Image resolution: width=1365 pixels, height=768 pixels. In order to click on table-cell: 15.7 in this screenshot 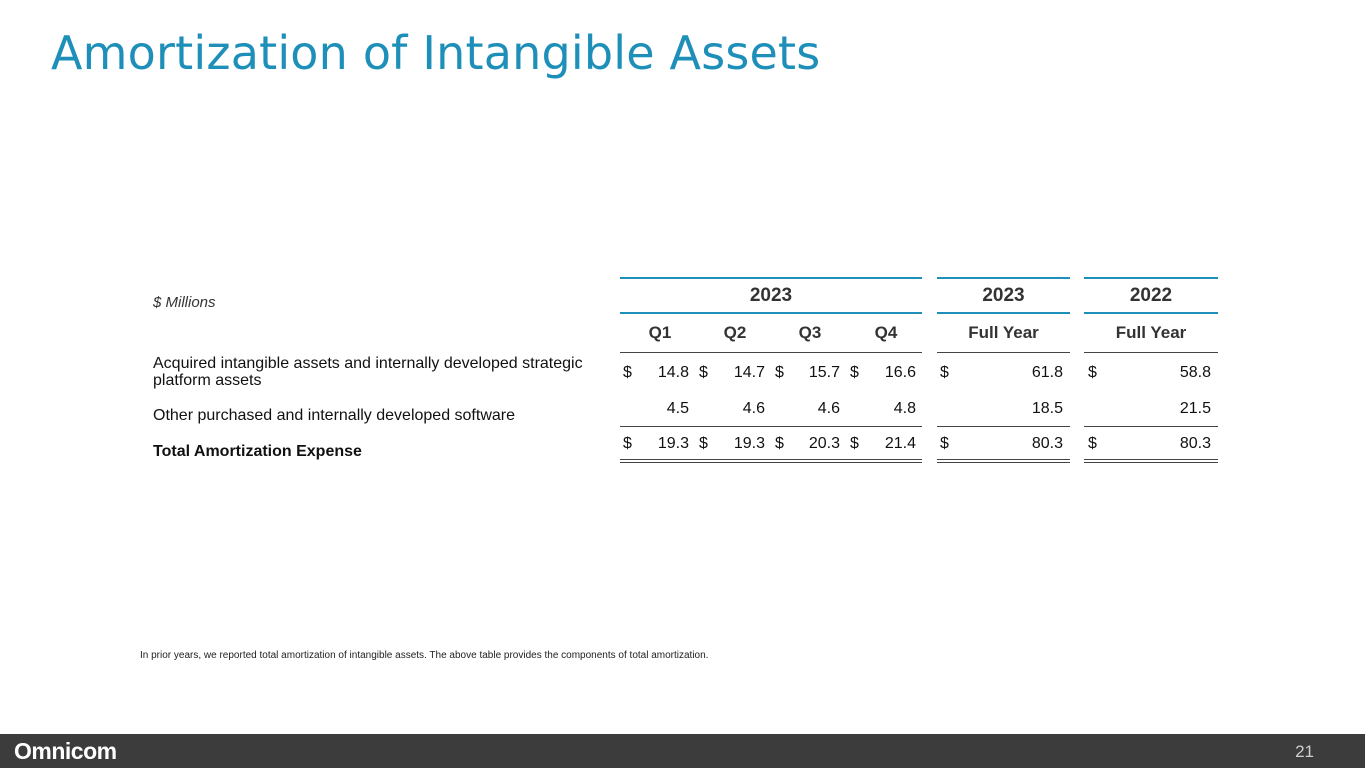, I will do `click(824, 372)`.